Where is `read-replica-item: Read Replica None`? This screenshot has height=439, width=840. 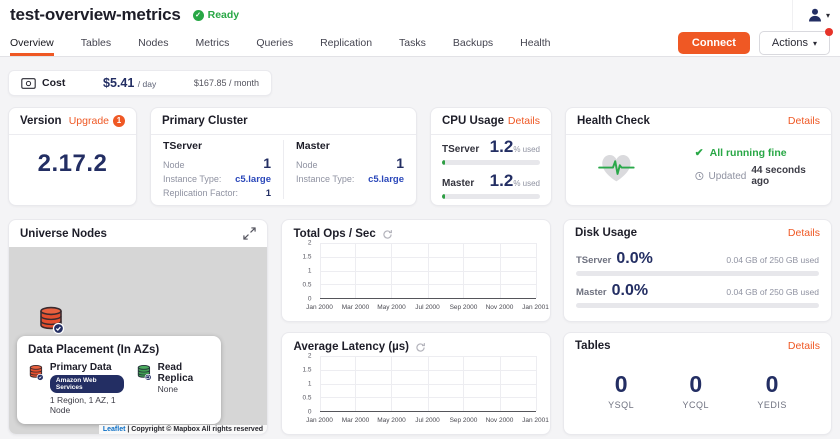 read-replica-item: Read Replica None is located at coordinates (173, 388).